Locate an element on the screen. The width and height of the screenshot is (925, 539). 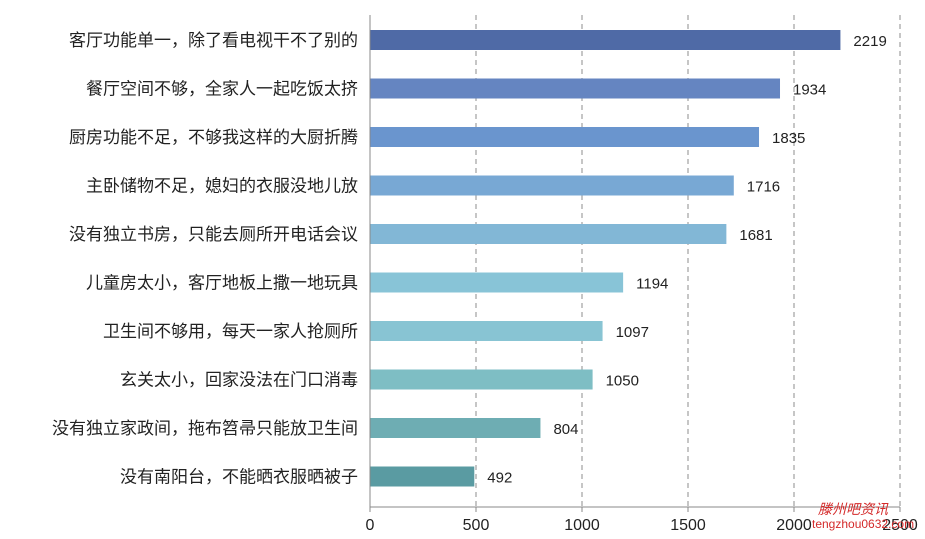
category-label: 卫生间不够用，每天一家人抢厕所 is located at coordinates (230, 332).